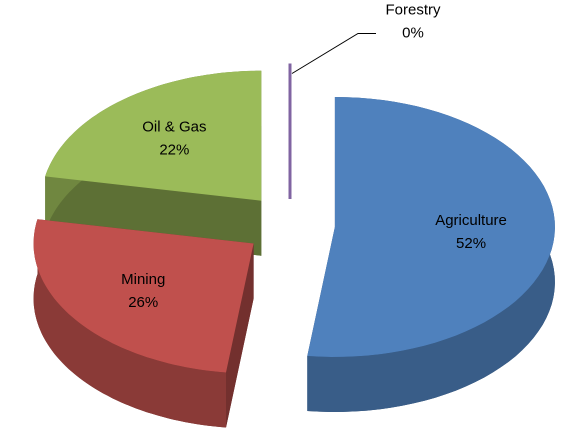 This screenshot has width=569, height=432. What do you see at coordinates (413, 32) in the screenshot?
I see `data-label-value: 0%` at bounding box center [413, 32].